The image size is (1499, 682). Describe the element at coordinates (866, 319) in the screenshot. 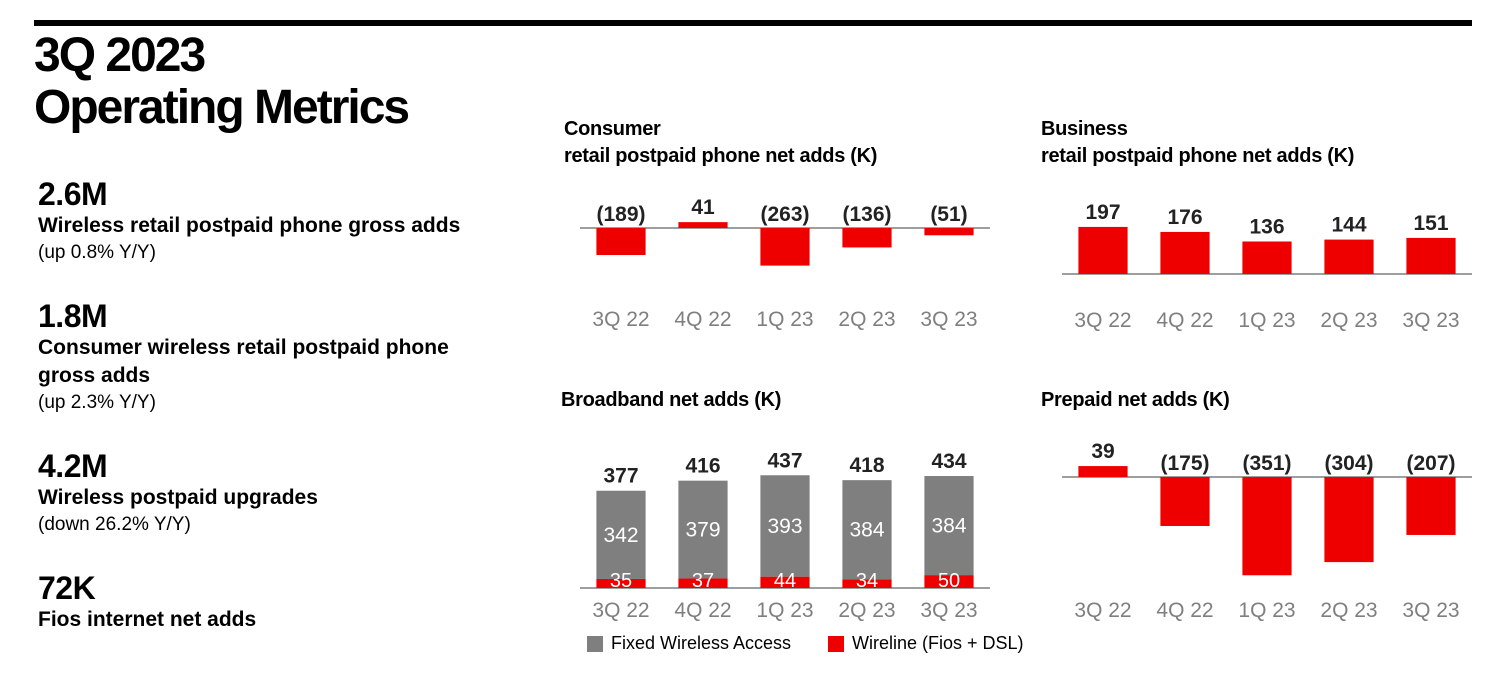

I see `consumer-tick-label: 2Q 23` at that location.